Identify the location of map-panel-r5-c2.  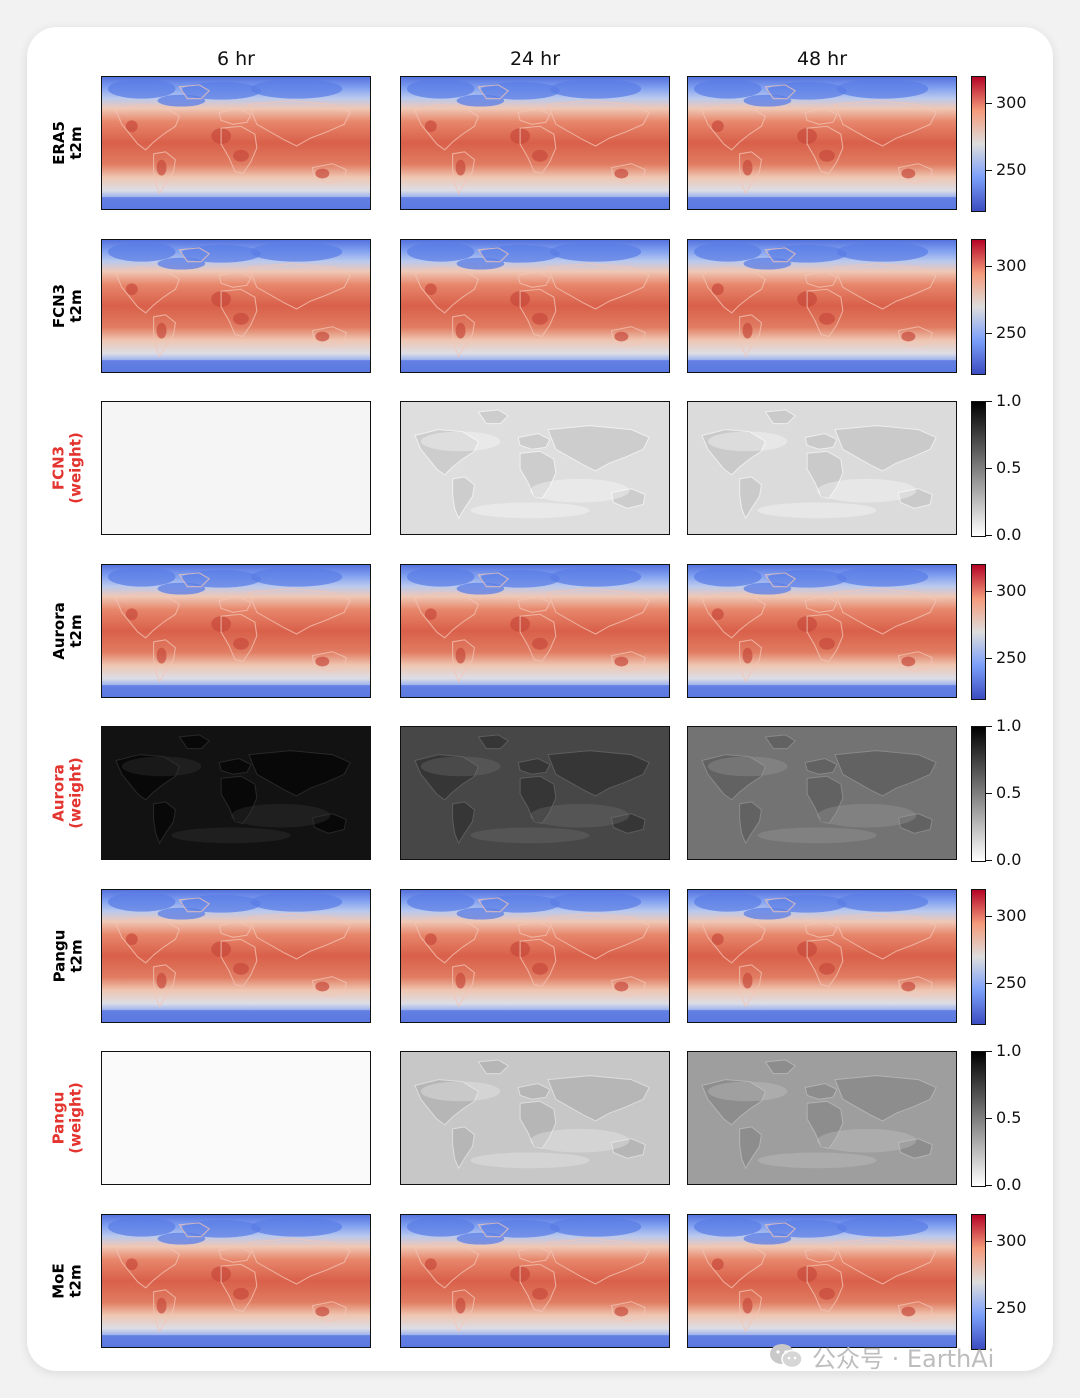
(822, 956).